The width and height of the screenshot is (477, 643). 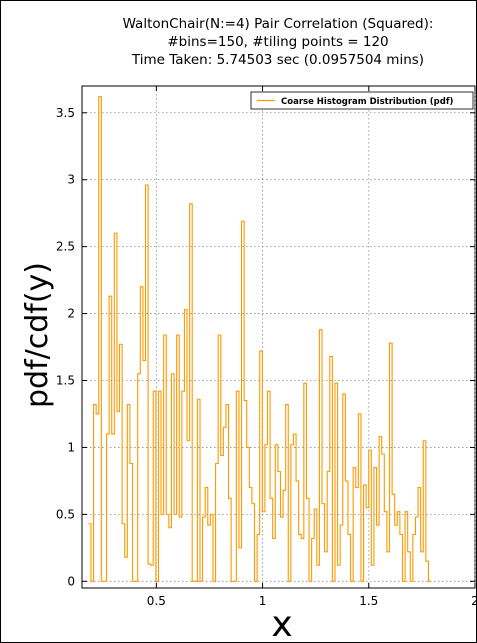 What do you see at coordinates (263, 601) in the screenshot?
I see `x-tick-label: 1` at bounding box center [263, 601].